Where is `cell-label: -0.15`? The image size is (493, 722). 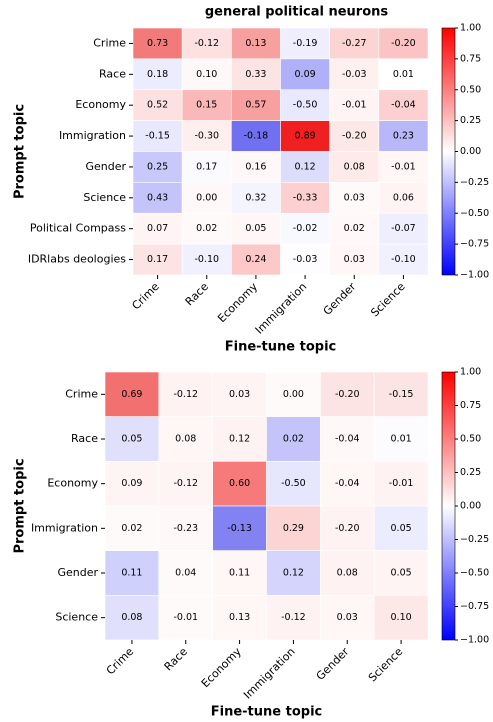 cell-label: -0.15 is located at coordinates (157, 136).